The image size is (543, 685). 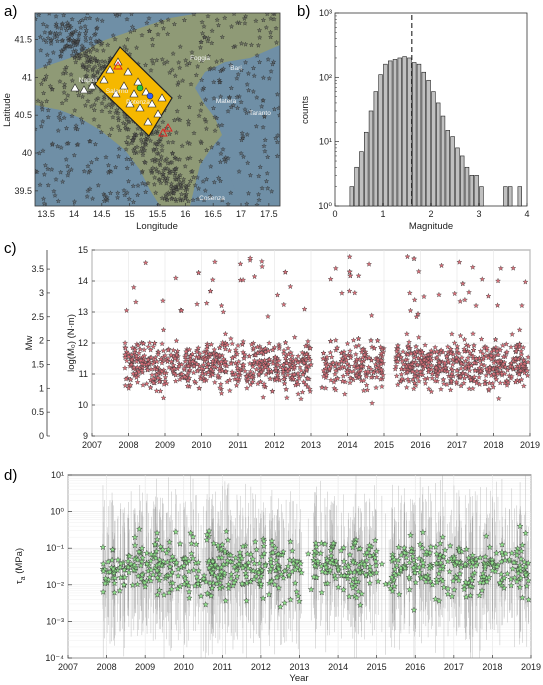 What do you see at coordinates (130, 214) in the screenshot?
I see `map-xtick-label: 15` at bounding box center [130, 214].